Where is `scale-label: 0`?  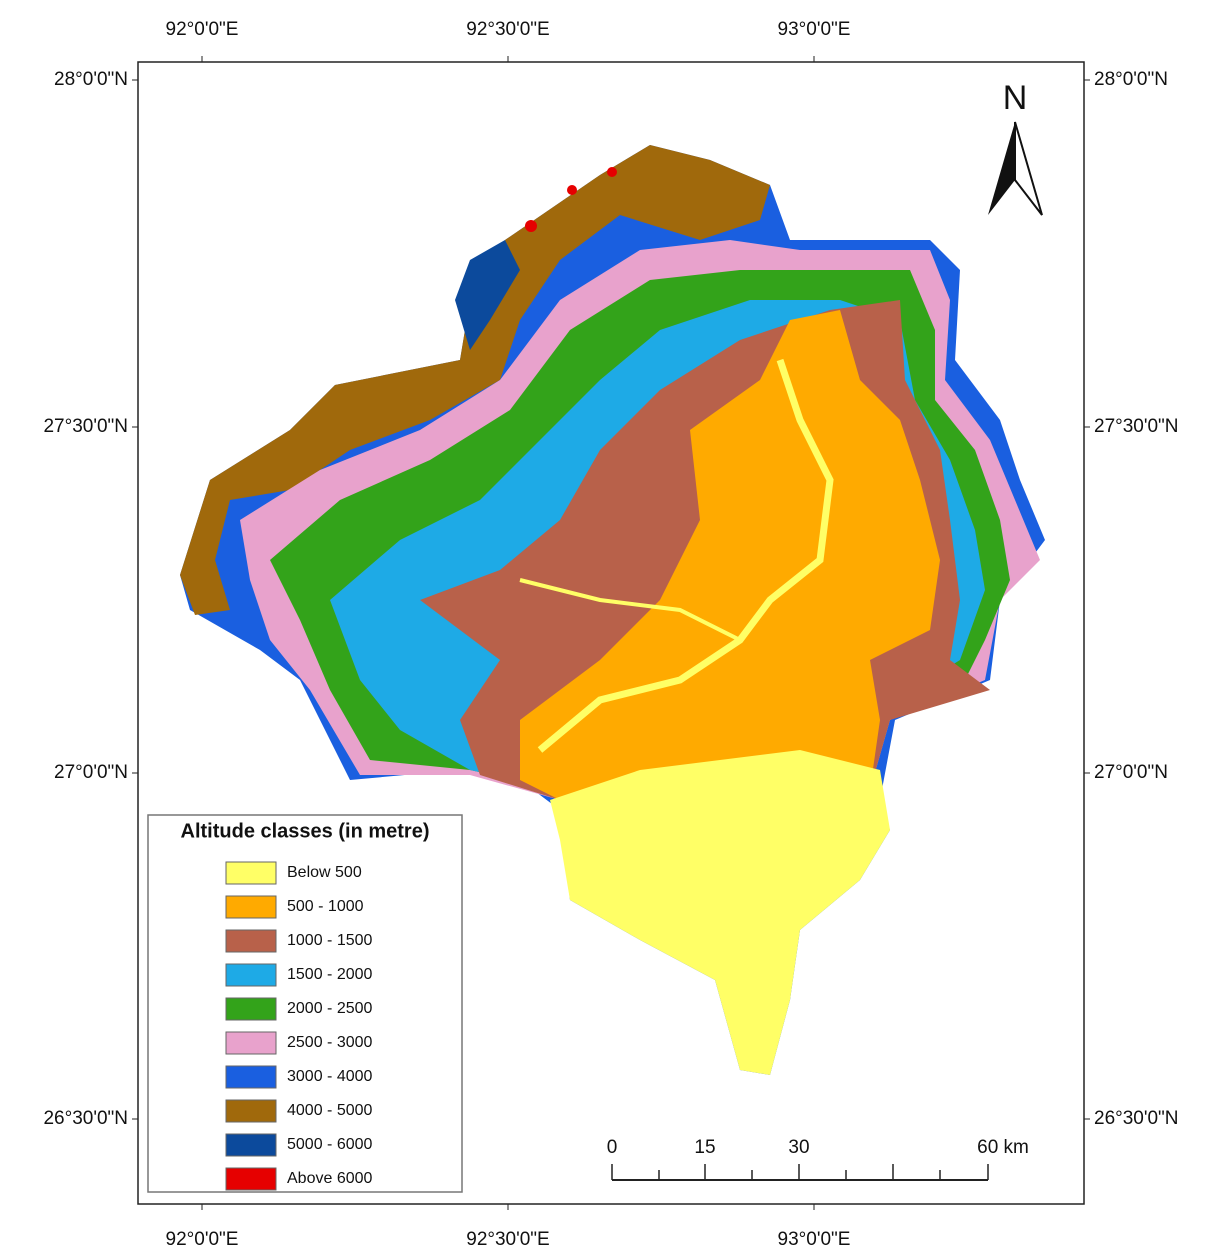 scale-label: 0 is located at coordinates (612, 1147).